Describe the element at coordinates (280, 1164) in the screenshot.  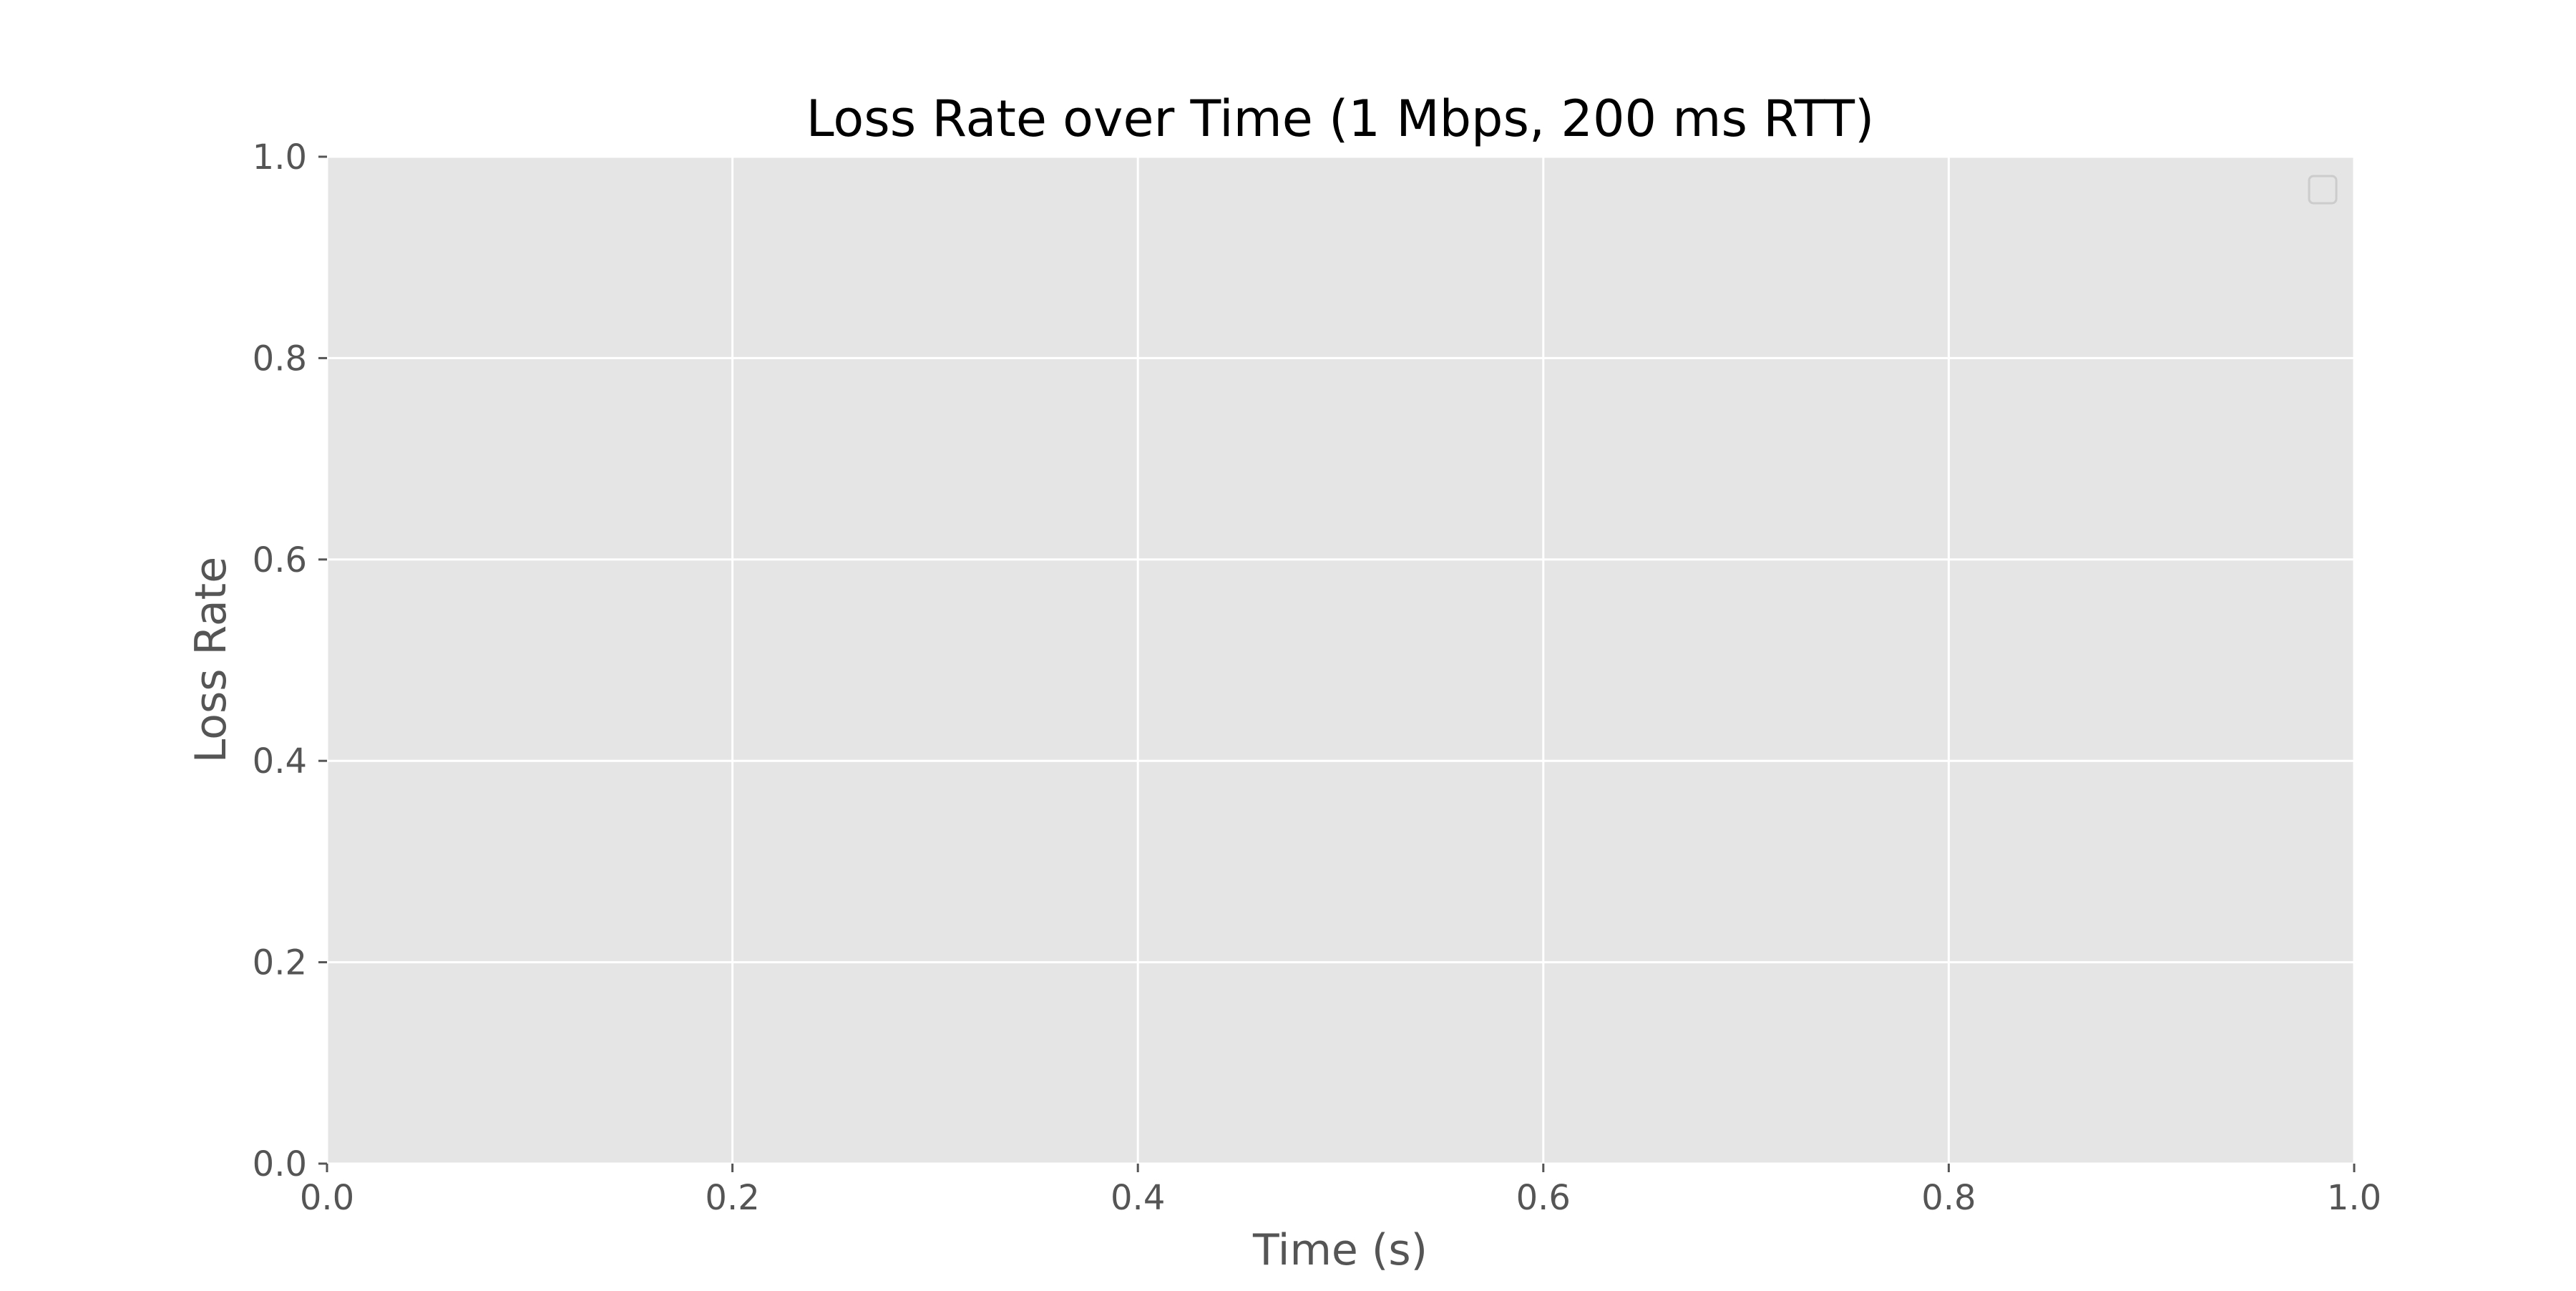
I see `y-tick-label: 0.0` at that location.